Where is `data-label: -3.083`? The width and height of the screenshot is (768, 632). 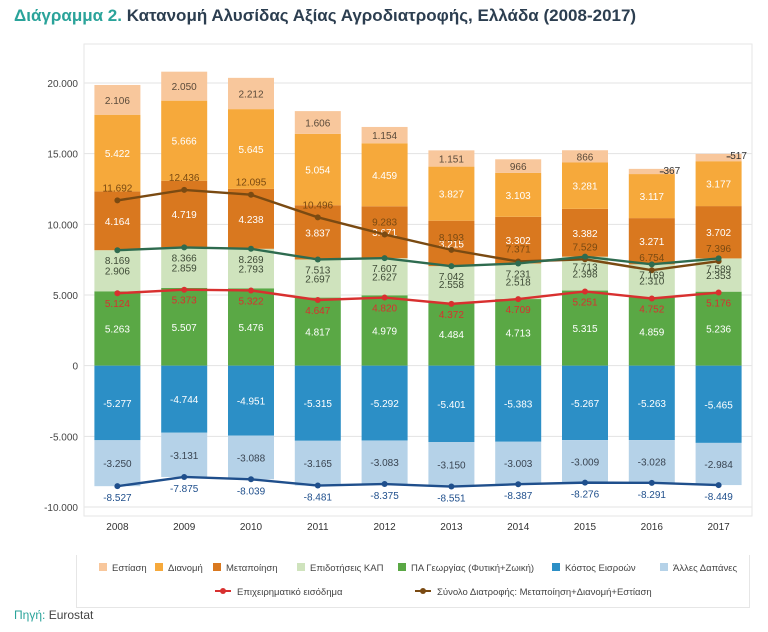
data-label: -3.083 is located at coordinates (384, 463).